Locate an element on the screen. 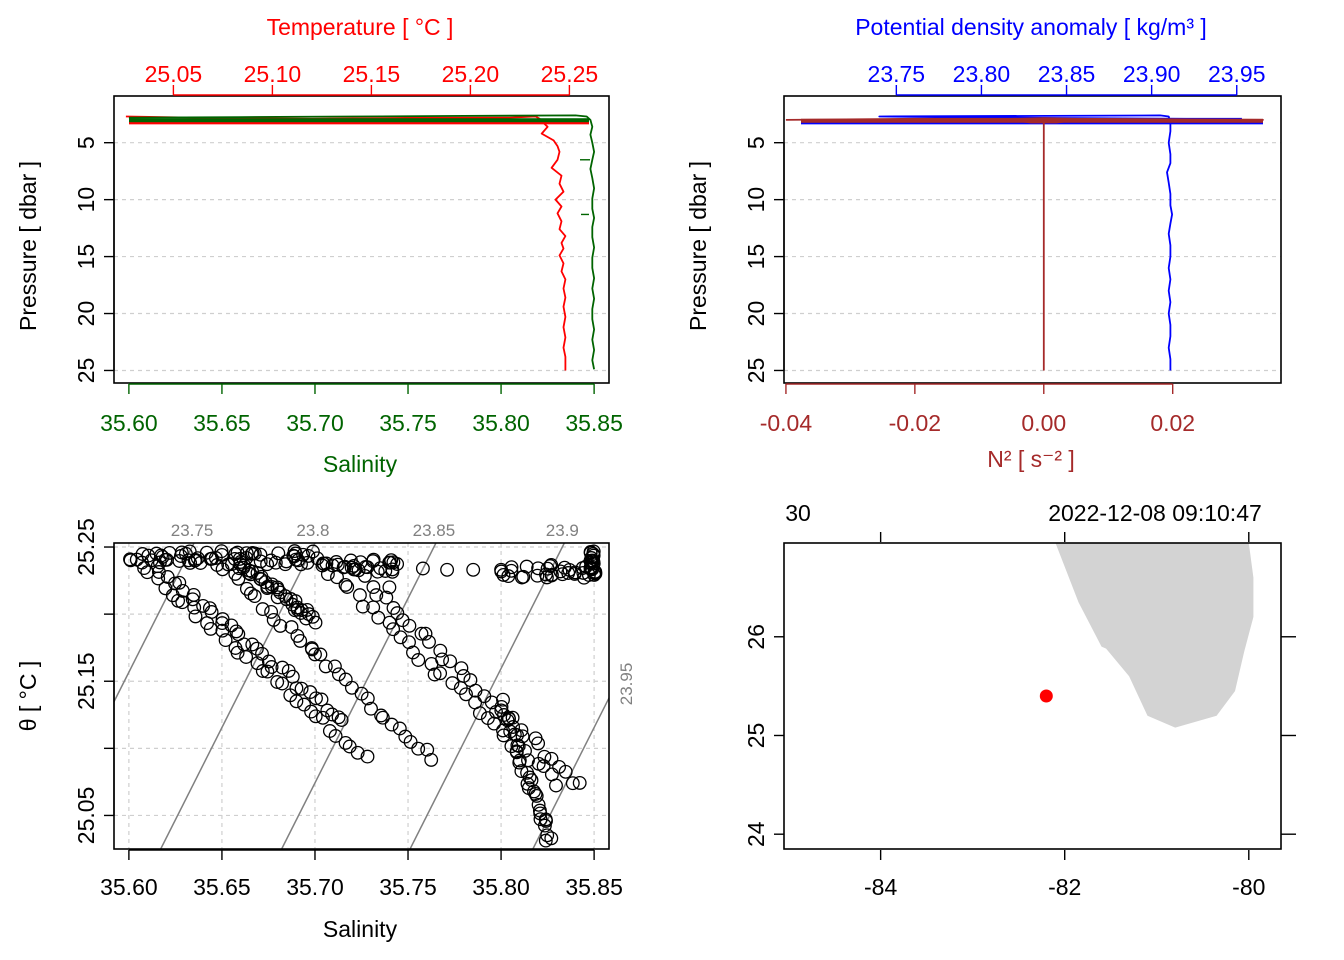 This screenshot has height=960, width=1344. pressure-axis-title-right-panel: Pressure [ dbar ] is located at coordinates (698, 246).